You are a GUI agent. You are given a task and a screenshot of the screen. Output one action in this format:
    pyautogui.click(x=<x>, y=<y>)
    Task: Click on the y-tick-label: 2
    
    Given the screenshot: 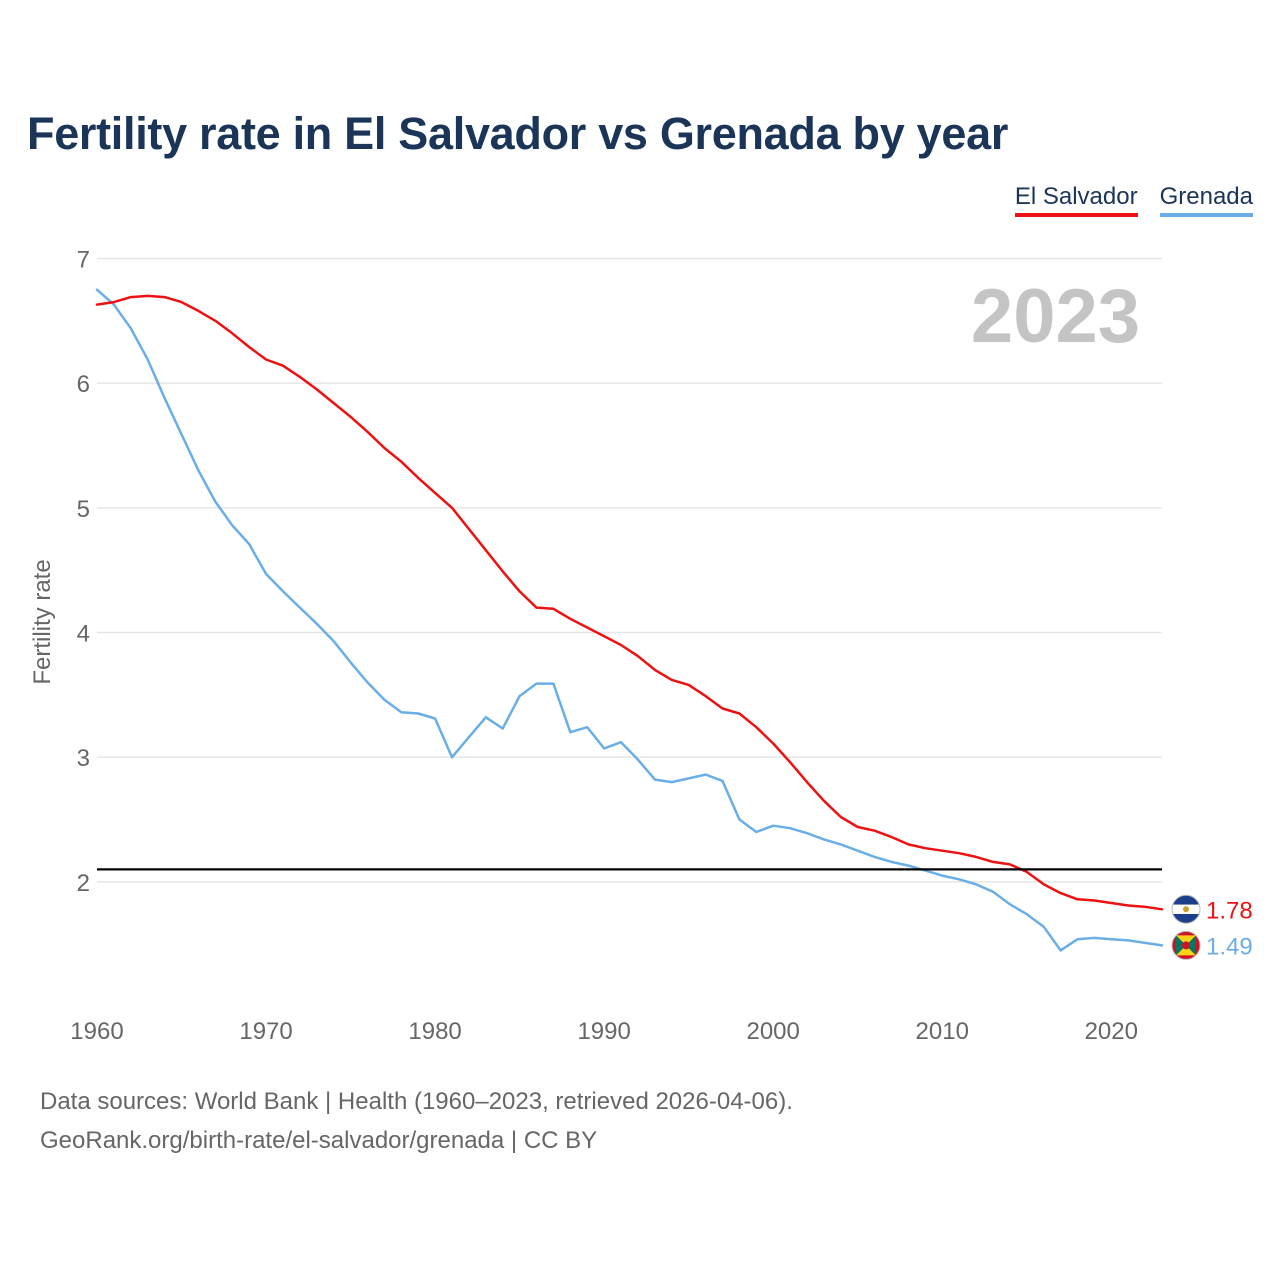 What is the action you would take?
    pyautogui.click(x=83, y=883)
    